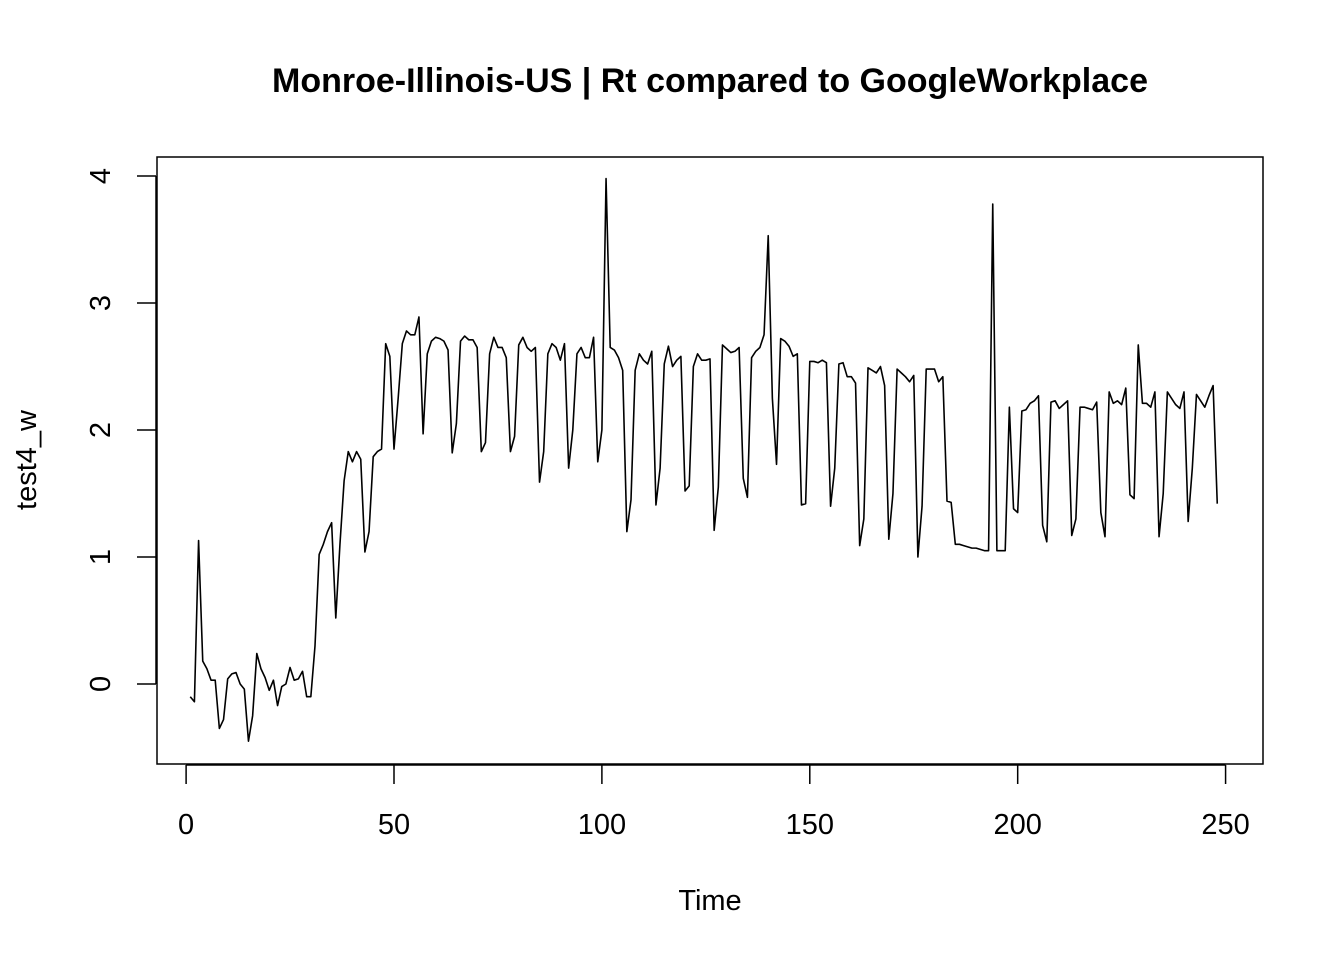  Describe the element at coordinates (714, 802) in the screenshot. I see `x-axis: 0 50 100 150 200 250` at that location.